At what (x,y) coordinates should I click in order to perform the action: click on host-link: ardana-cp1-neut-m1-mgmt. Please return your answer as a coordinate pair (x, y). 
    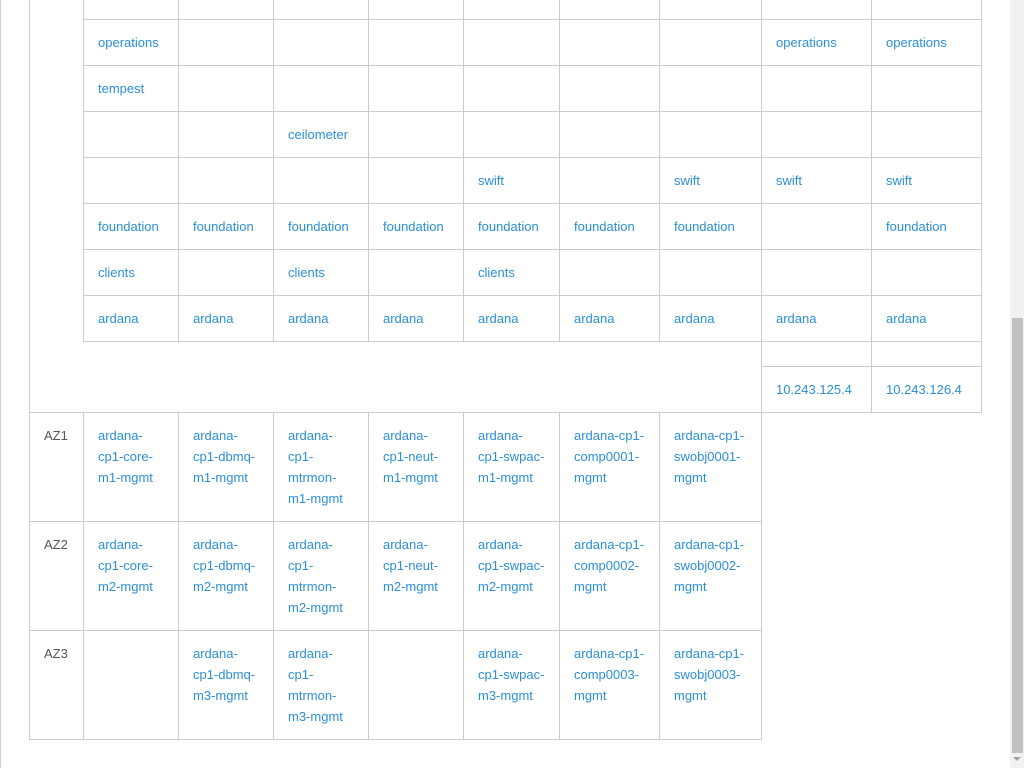
    Looking at the image, I should click on (416, 467).